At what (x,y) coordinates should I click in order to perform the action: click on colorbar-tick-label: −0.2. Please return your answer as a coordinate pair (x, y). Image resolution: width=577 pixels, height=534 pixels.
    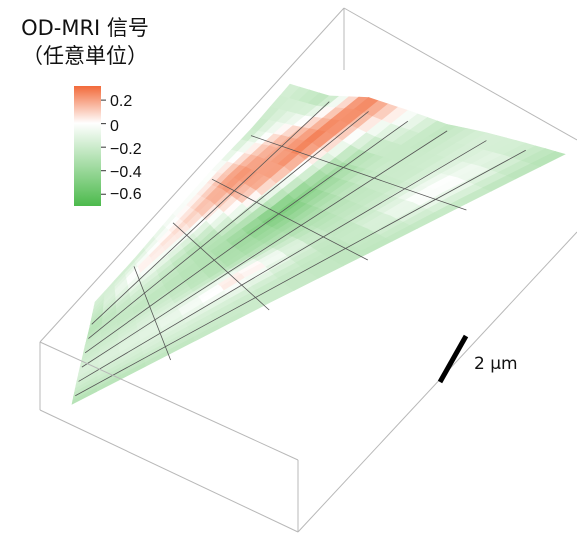
    Looking at the image, I should click on (126, 149).